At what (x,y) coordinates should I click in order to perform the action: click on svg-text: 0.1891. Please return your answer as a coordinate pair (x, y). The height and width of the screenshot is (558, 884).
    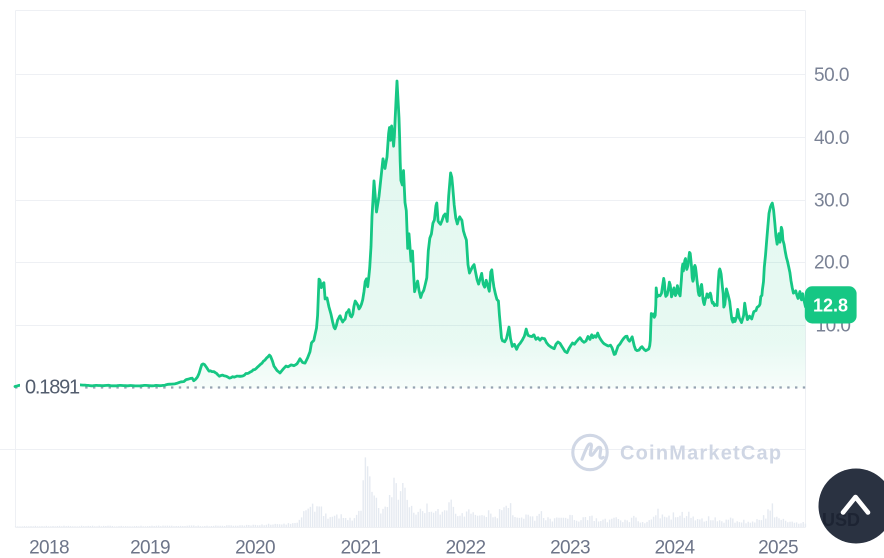
    Looking at the image, I should click on (52, 388).